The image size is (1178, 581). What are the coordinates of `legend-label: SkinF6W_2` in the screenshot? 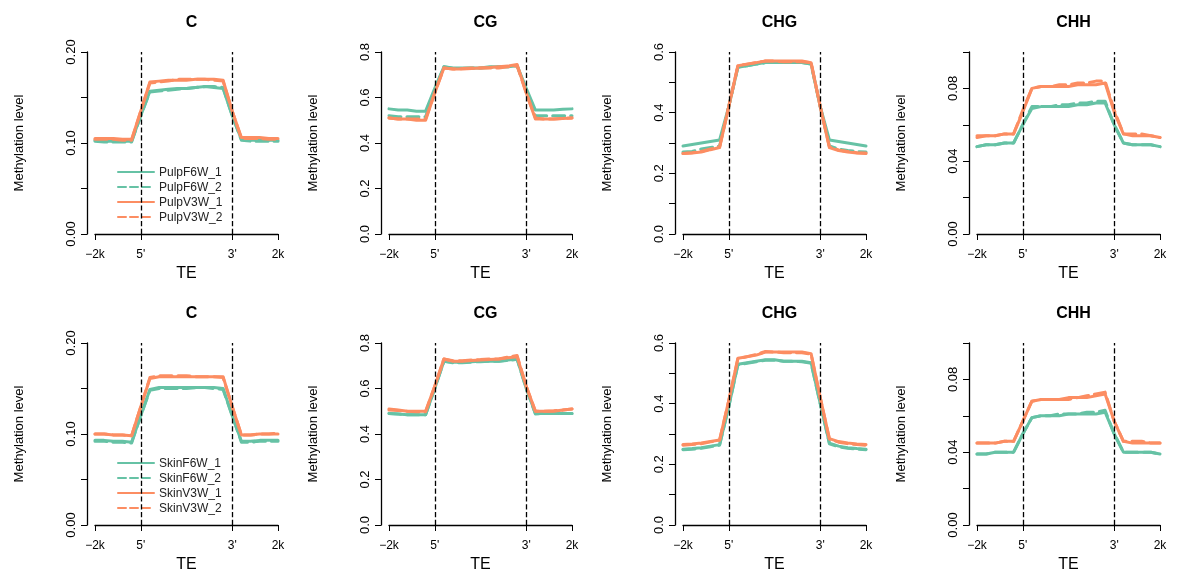 It's located at (190, 477).